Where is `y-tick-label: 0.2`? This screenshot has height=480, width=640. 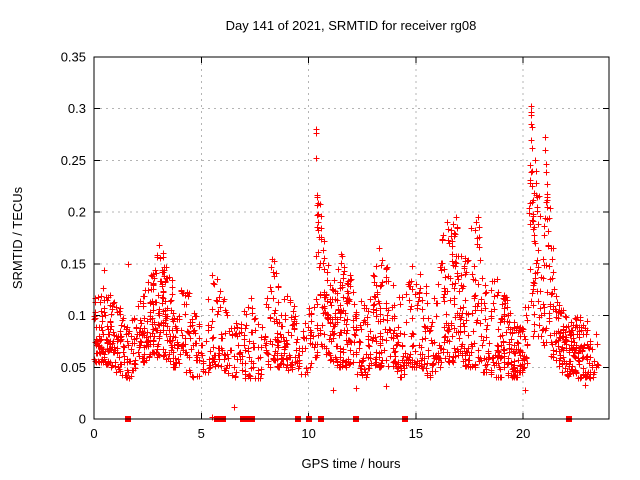 y-tick-label: 0.2 is located at coordinates (77, 212).